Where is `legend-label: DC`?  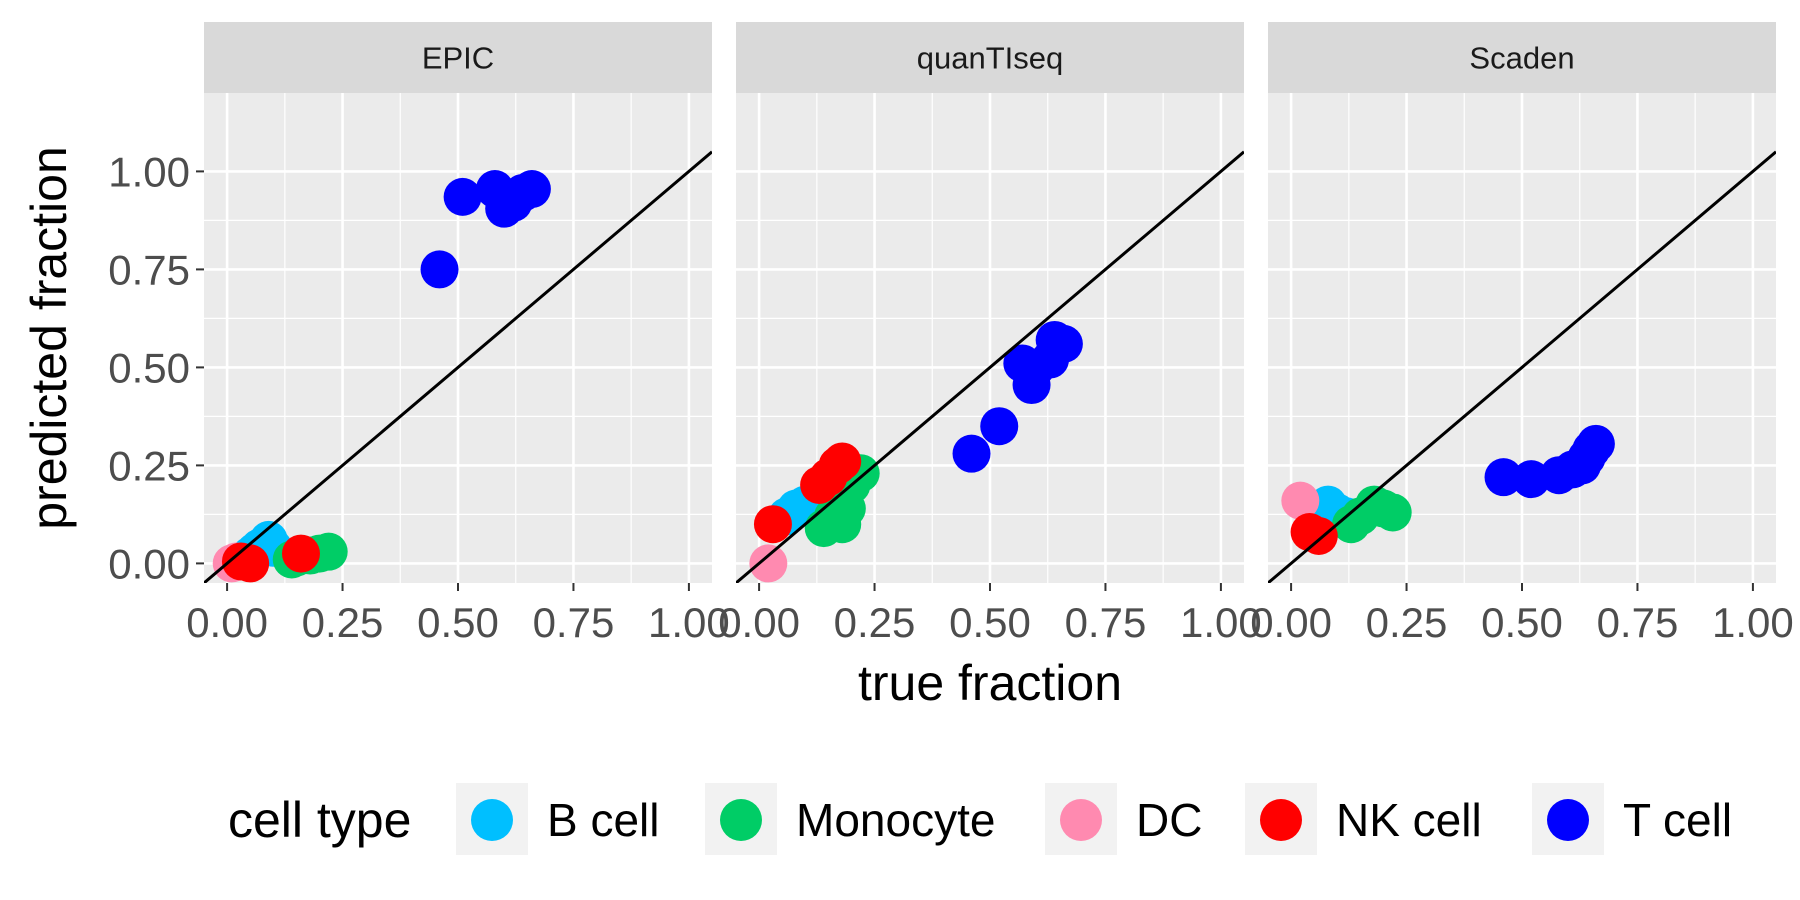 legend-label: DC is located at coordinates (1169, 820).